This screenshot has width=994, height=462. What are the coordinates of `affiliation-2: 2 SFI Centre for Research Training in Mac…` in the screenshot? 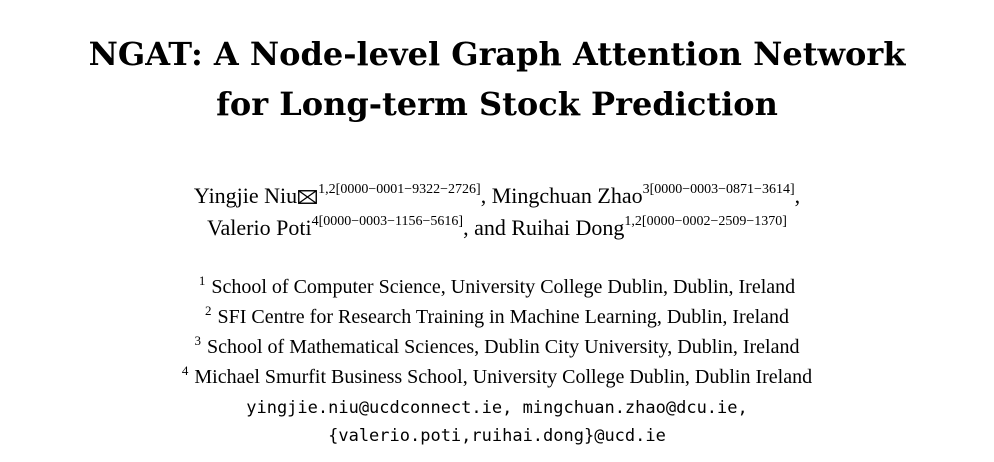 It's located at (497, 317).